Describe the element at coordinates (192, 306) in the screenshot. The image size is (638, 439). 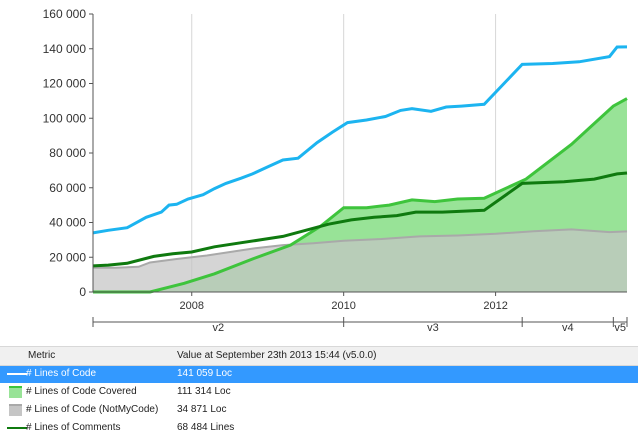
I see `x-tick-label: 2008` at that location.